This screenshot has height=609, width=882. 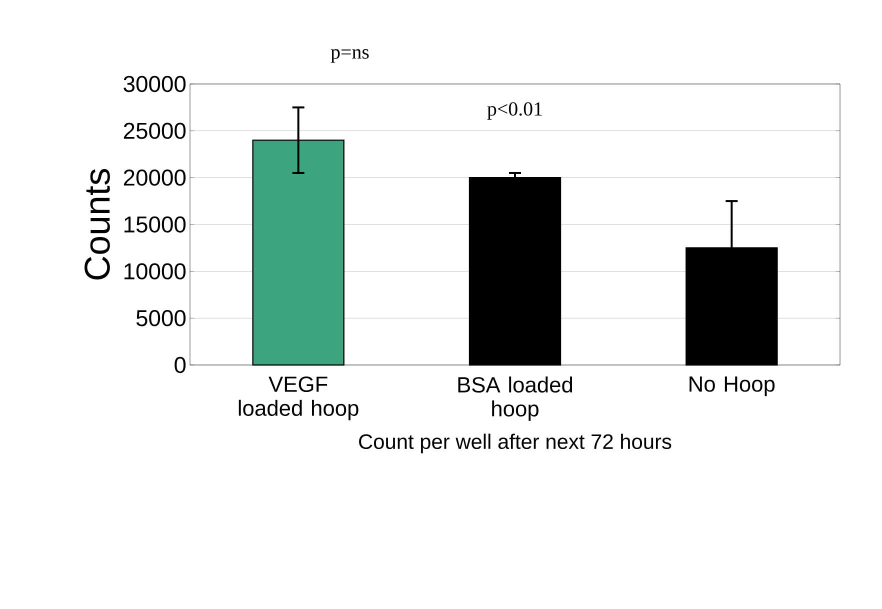 What do you see at coordinates (155, 271) in the screenshot?
I see `y-tick-label: 10000` at bounding box center [155, 271].